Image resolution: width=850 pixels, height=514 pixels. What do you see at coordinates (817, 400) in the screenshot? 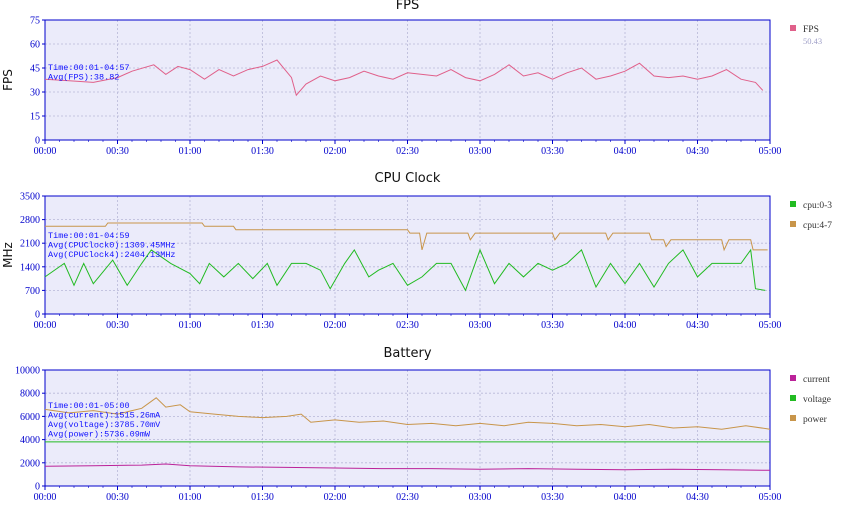
I see `legend-label: voltage` at bounding box center [817, 400].